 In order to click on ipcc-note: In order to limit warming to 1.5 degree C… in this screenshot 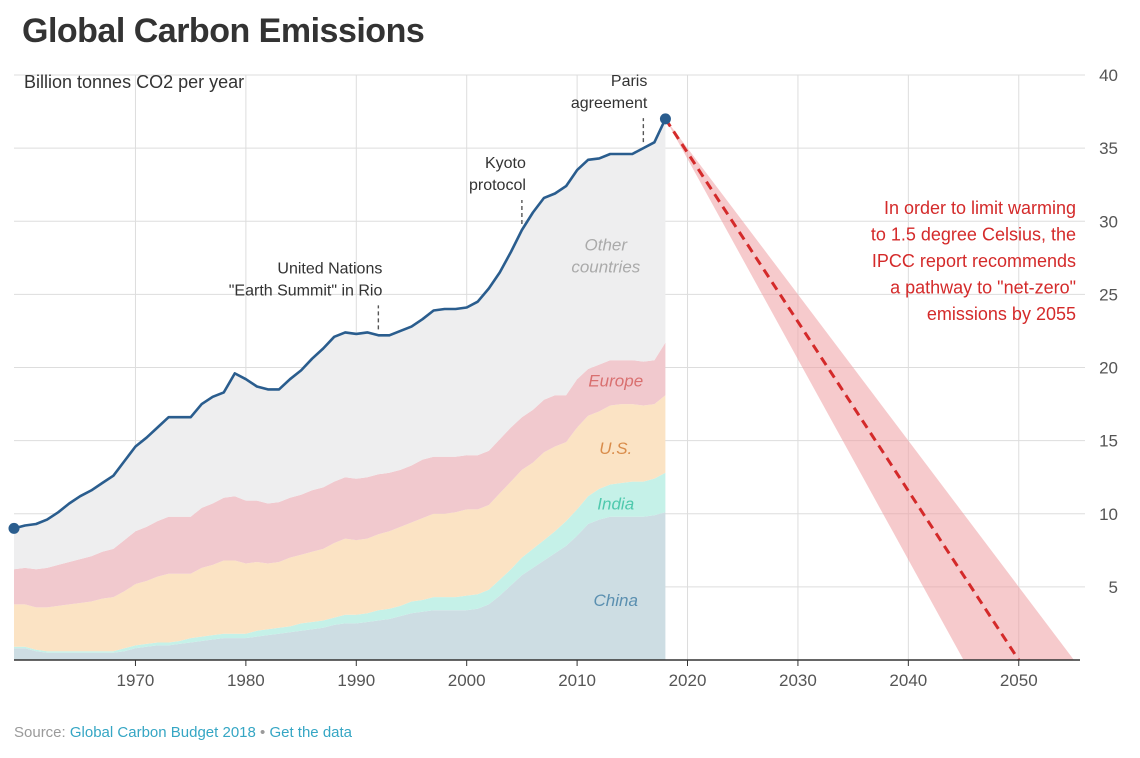, I will do `click(973, 261)`.